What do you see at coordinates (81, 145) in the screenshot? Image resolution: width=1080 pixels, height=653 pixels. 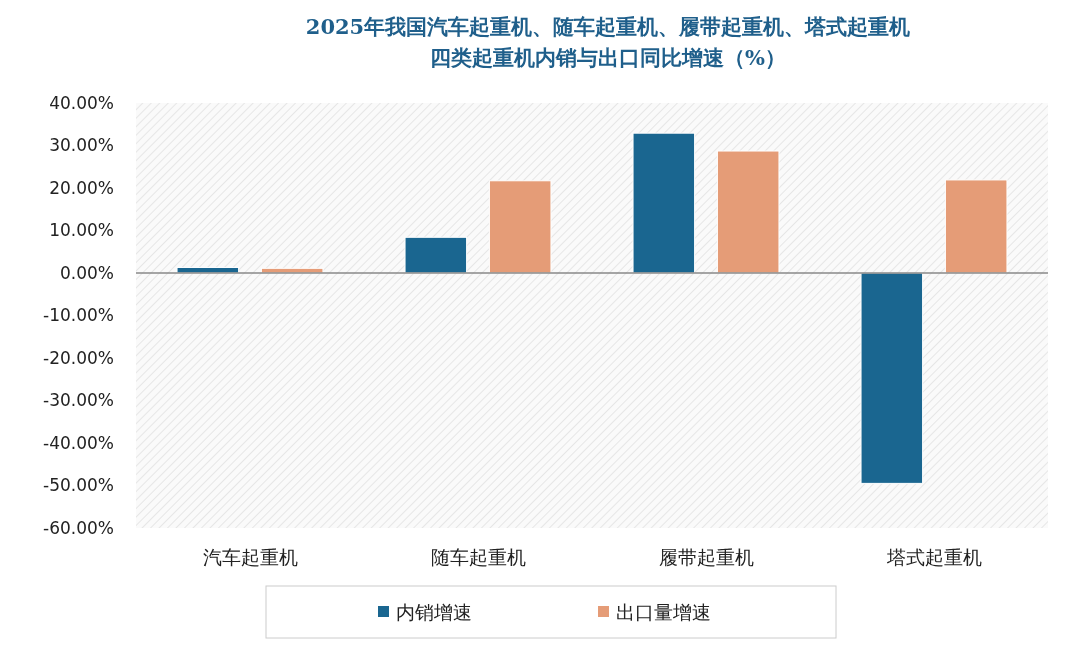 I see `y-tick-label: 30.00%` at bounding box center [81, 145].